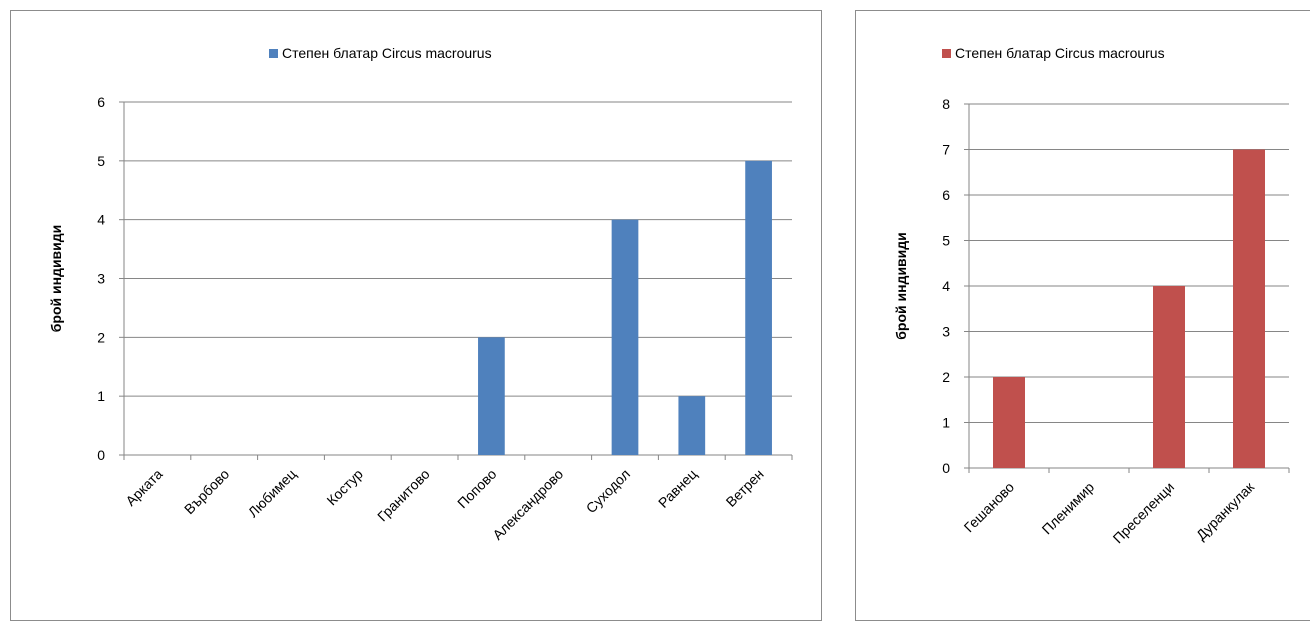  What do you see at coordinates (207, 492) in the screenshot?
I see `x-tick-label: Върбово` at bounding box center [207, 492].